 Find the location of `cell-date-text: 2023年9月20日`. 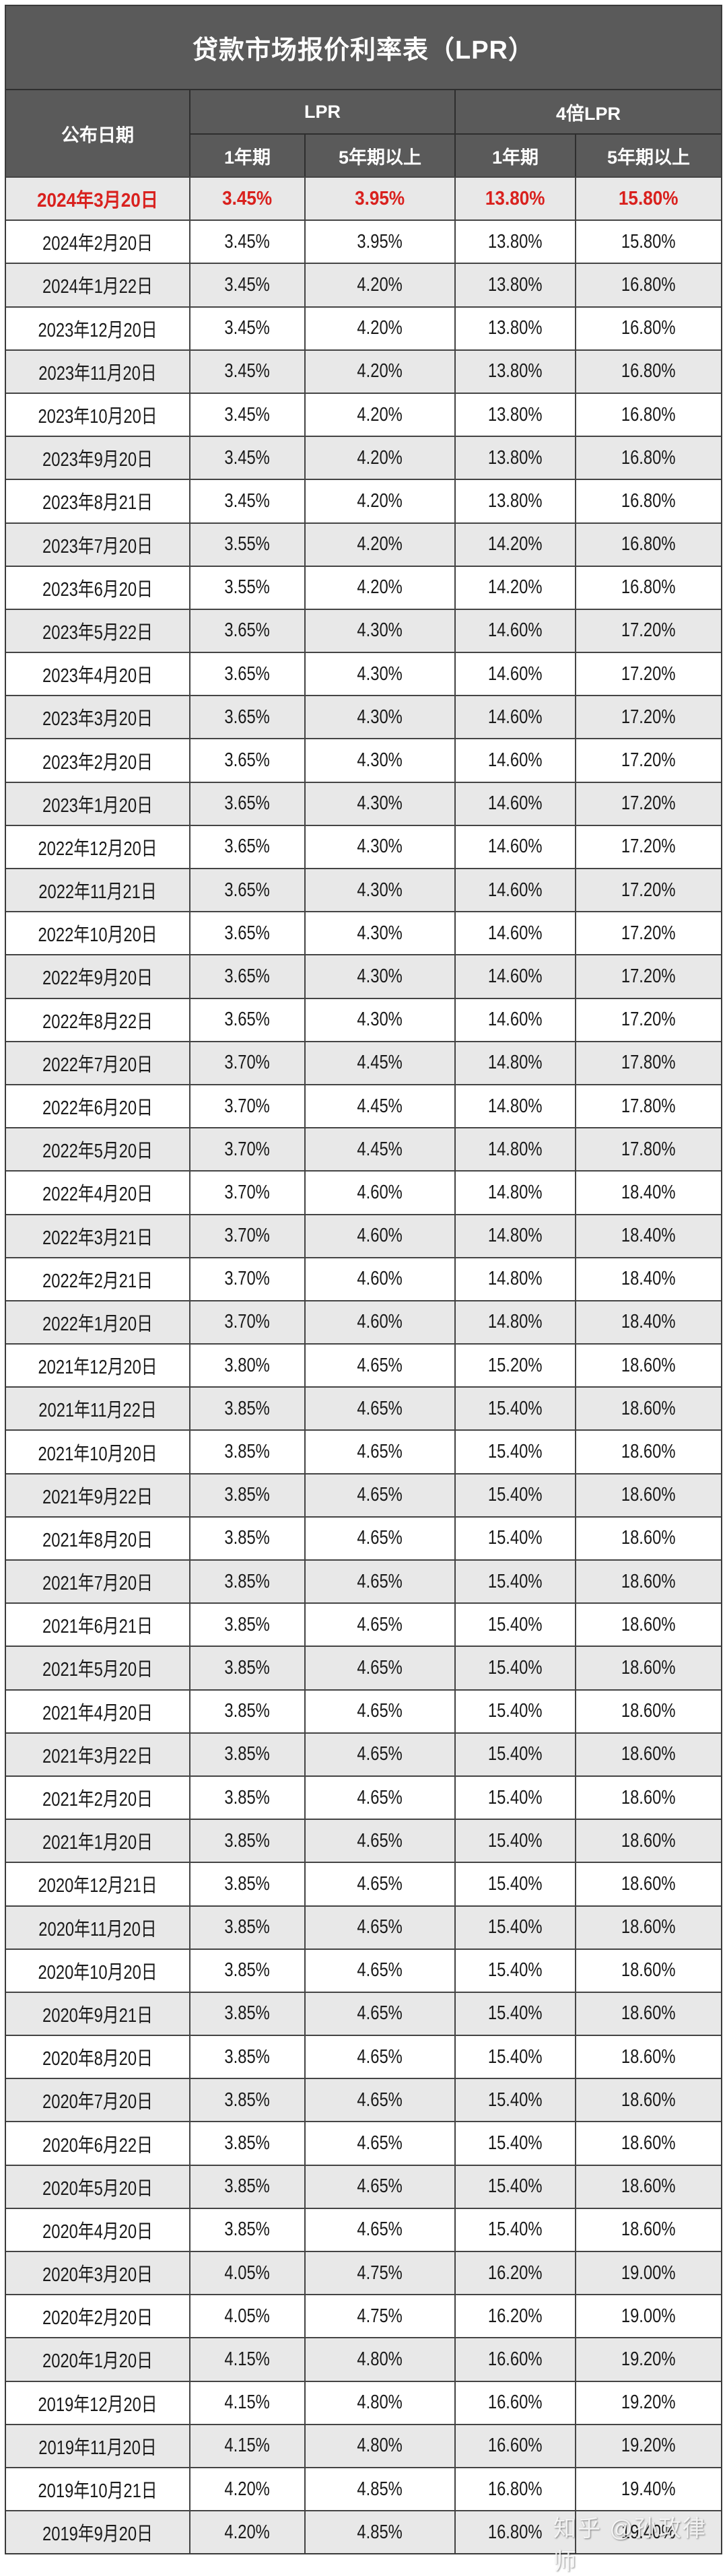

cell-date-text: 2023年9月20日 is located at coordinates (97, 460).